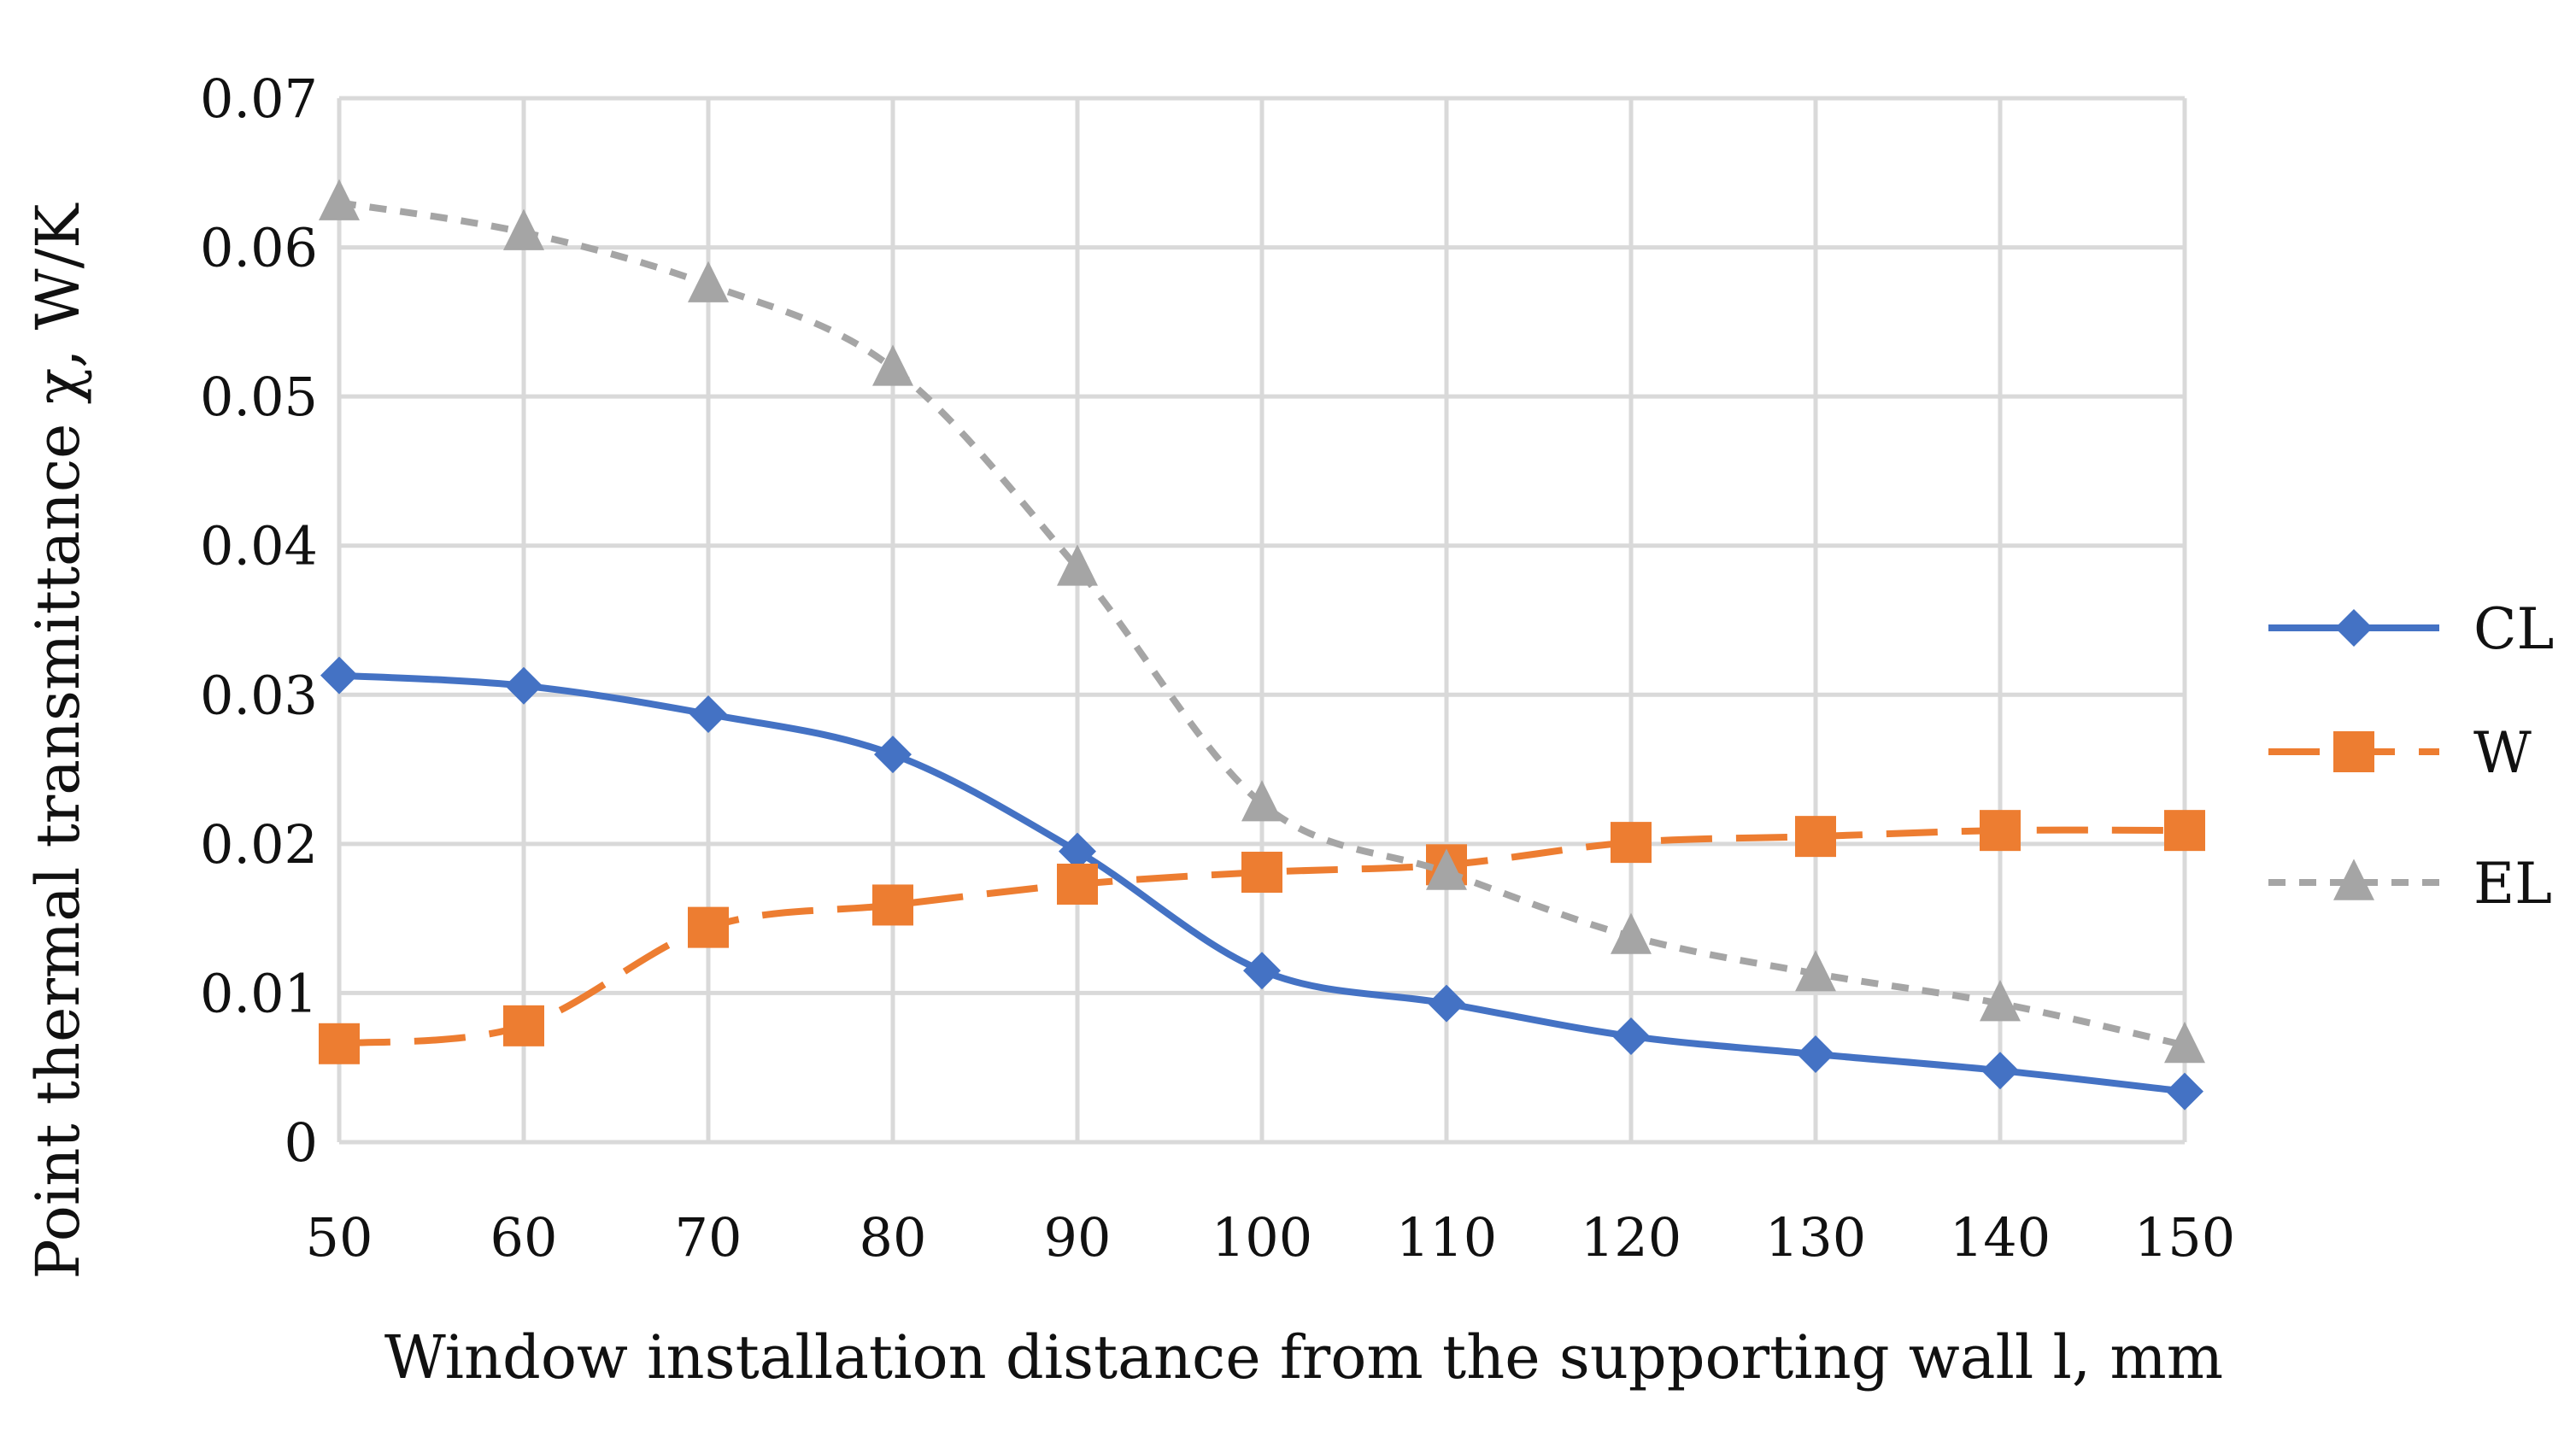 This screenshot has height=1442, width=2576. What do you see at coordinates (259, 993) in the screenshot?
I see `y-tick-label: 0.01` at bounding box center [259, 993].